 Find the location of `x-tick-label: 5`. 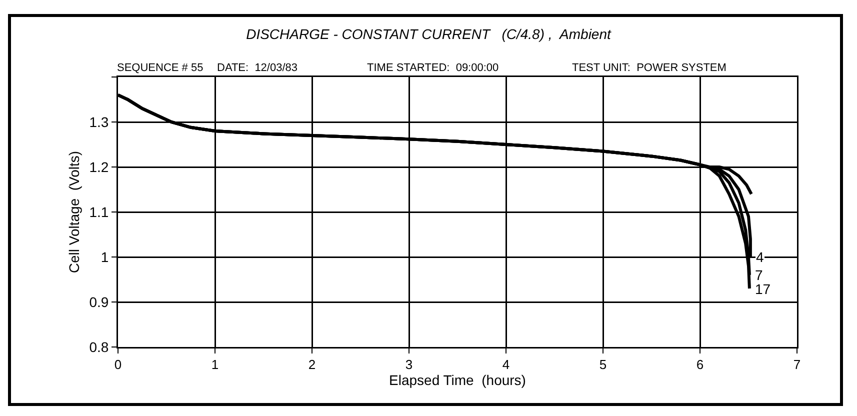

x-tick-label: 5 is located at coordinates (603, 364).